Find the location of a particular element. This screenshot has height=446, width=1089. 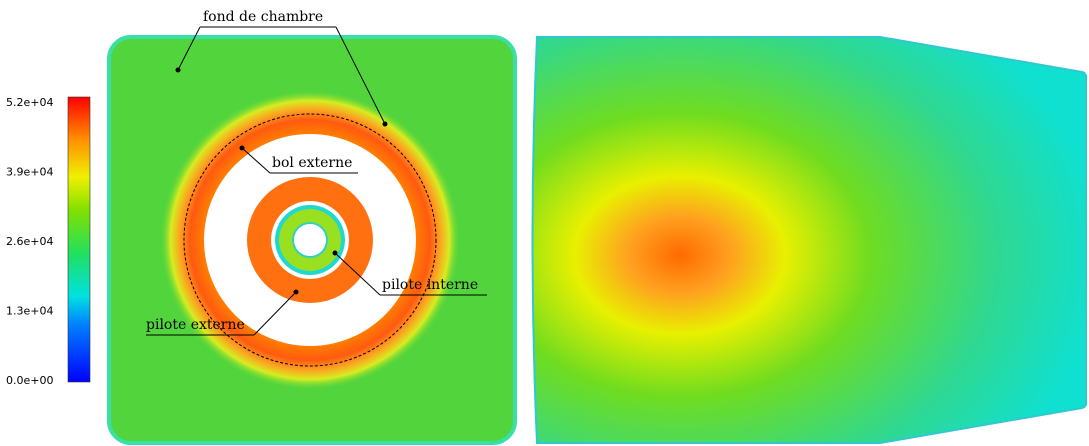

colorbar-tick-label: 5.2e+04 is located at coordinates (29, 102).